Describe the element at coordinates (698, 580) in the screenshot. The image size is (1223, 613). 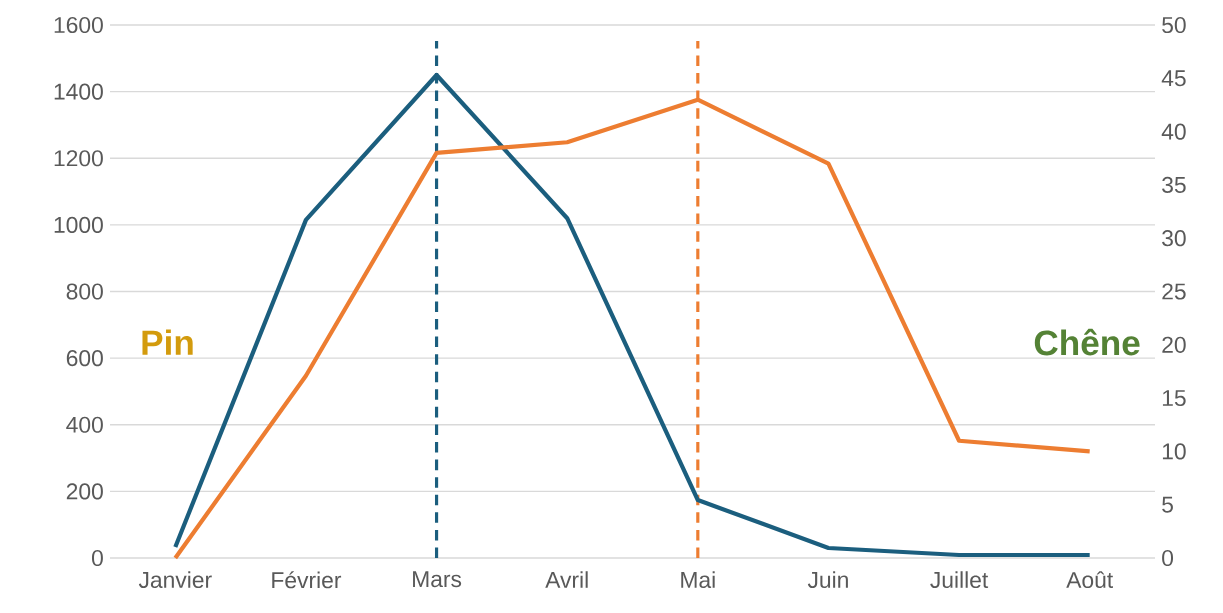
I see `x-tick-label: Mai` at that location.